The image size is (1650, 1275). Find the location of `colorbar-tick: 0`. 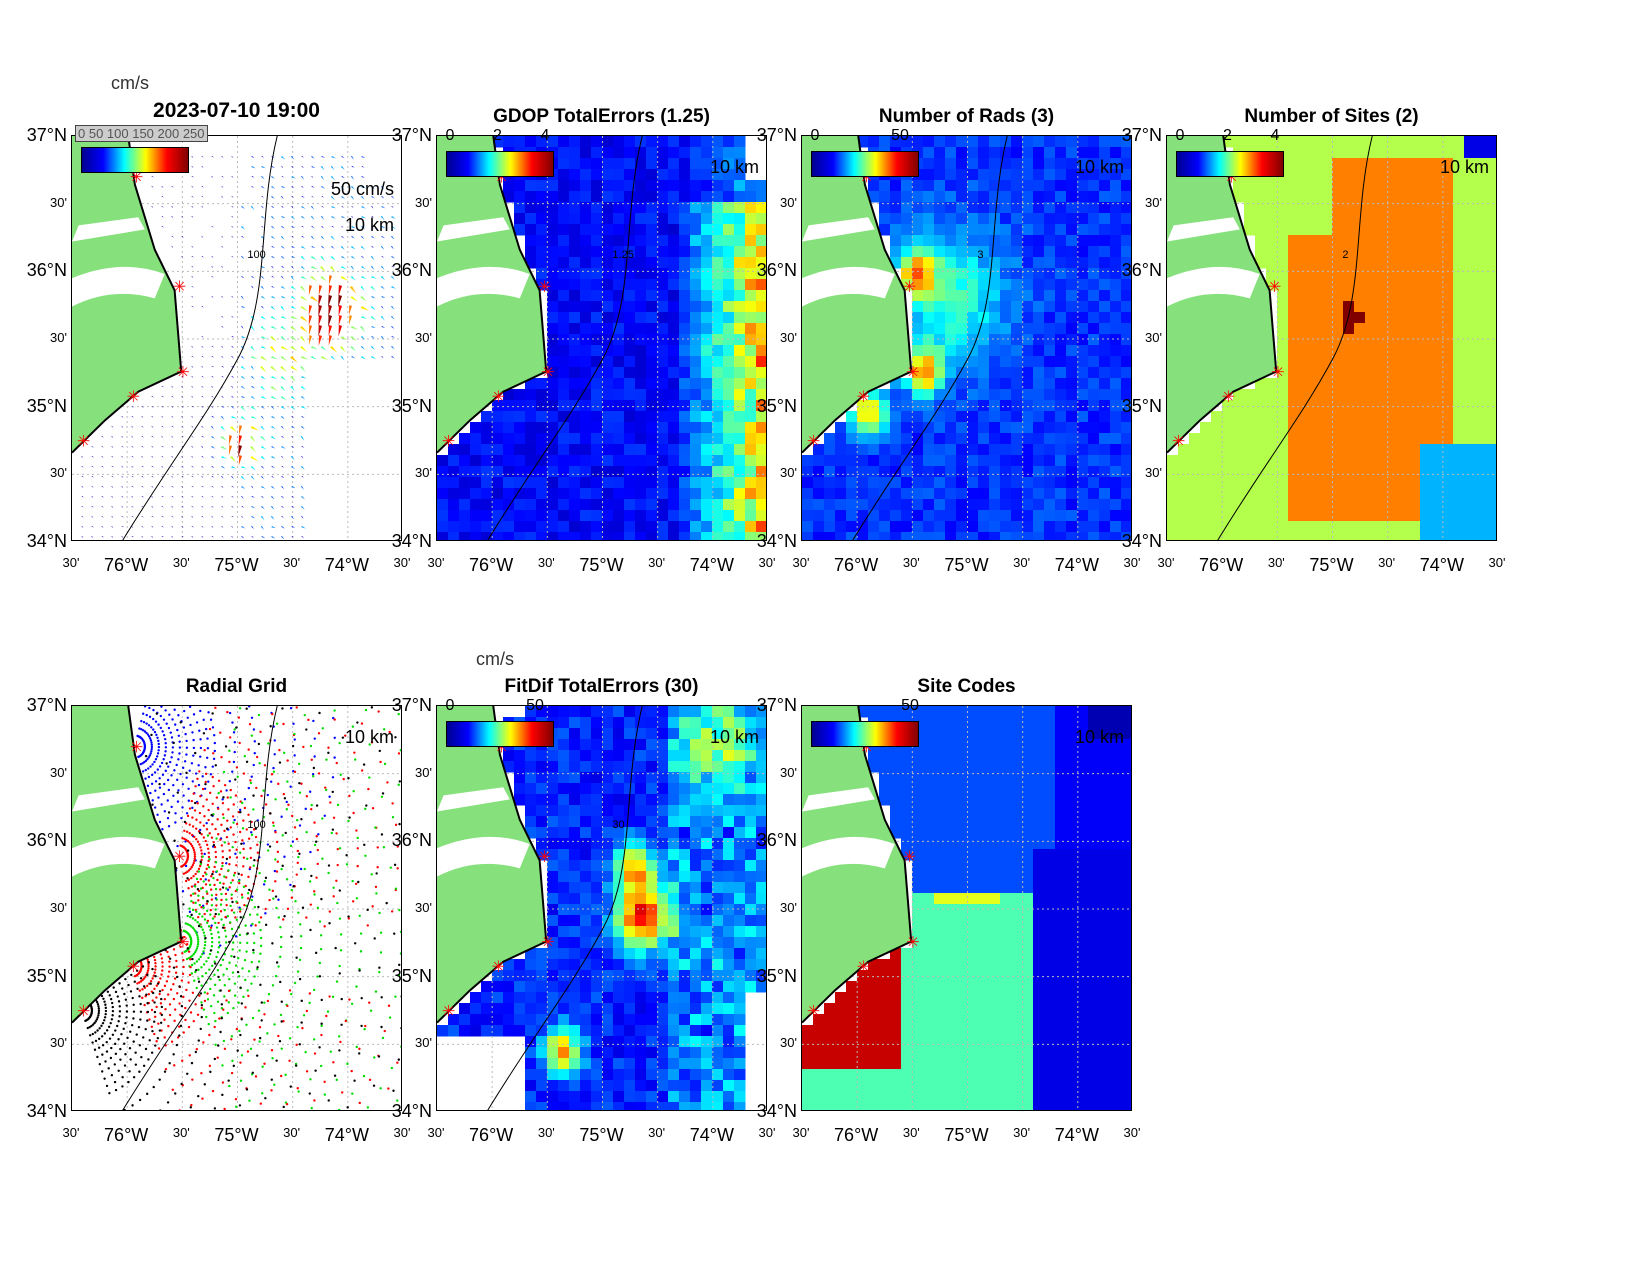

colorbar-tick: 0 is located at coordinates (1180, 135).